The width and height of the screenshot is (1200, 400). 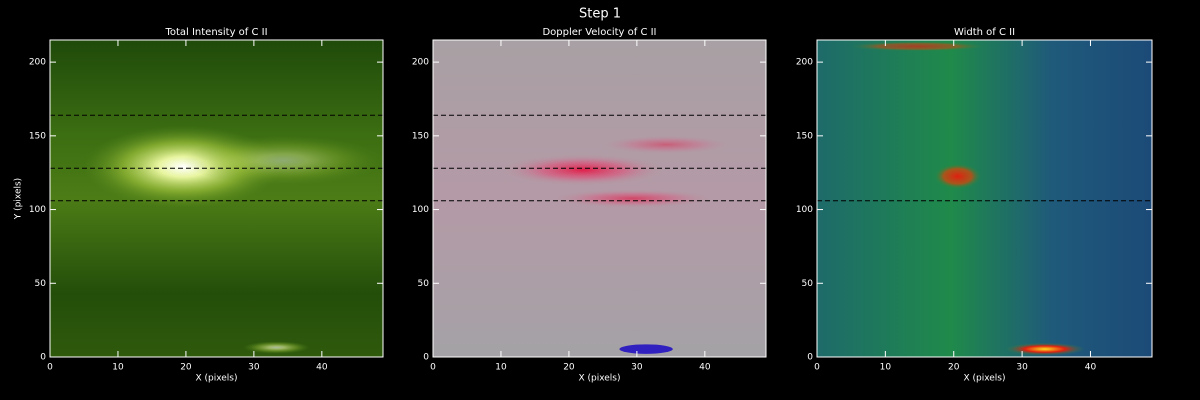 What do you see at coordinates (600, 14) in the screenshot?
I see `figure-title: Step 1` at bounding box center [600, 14].